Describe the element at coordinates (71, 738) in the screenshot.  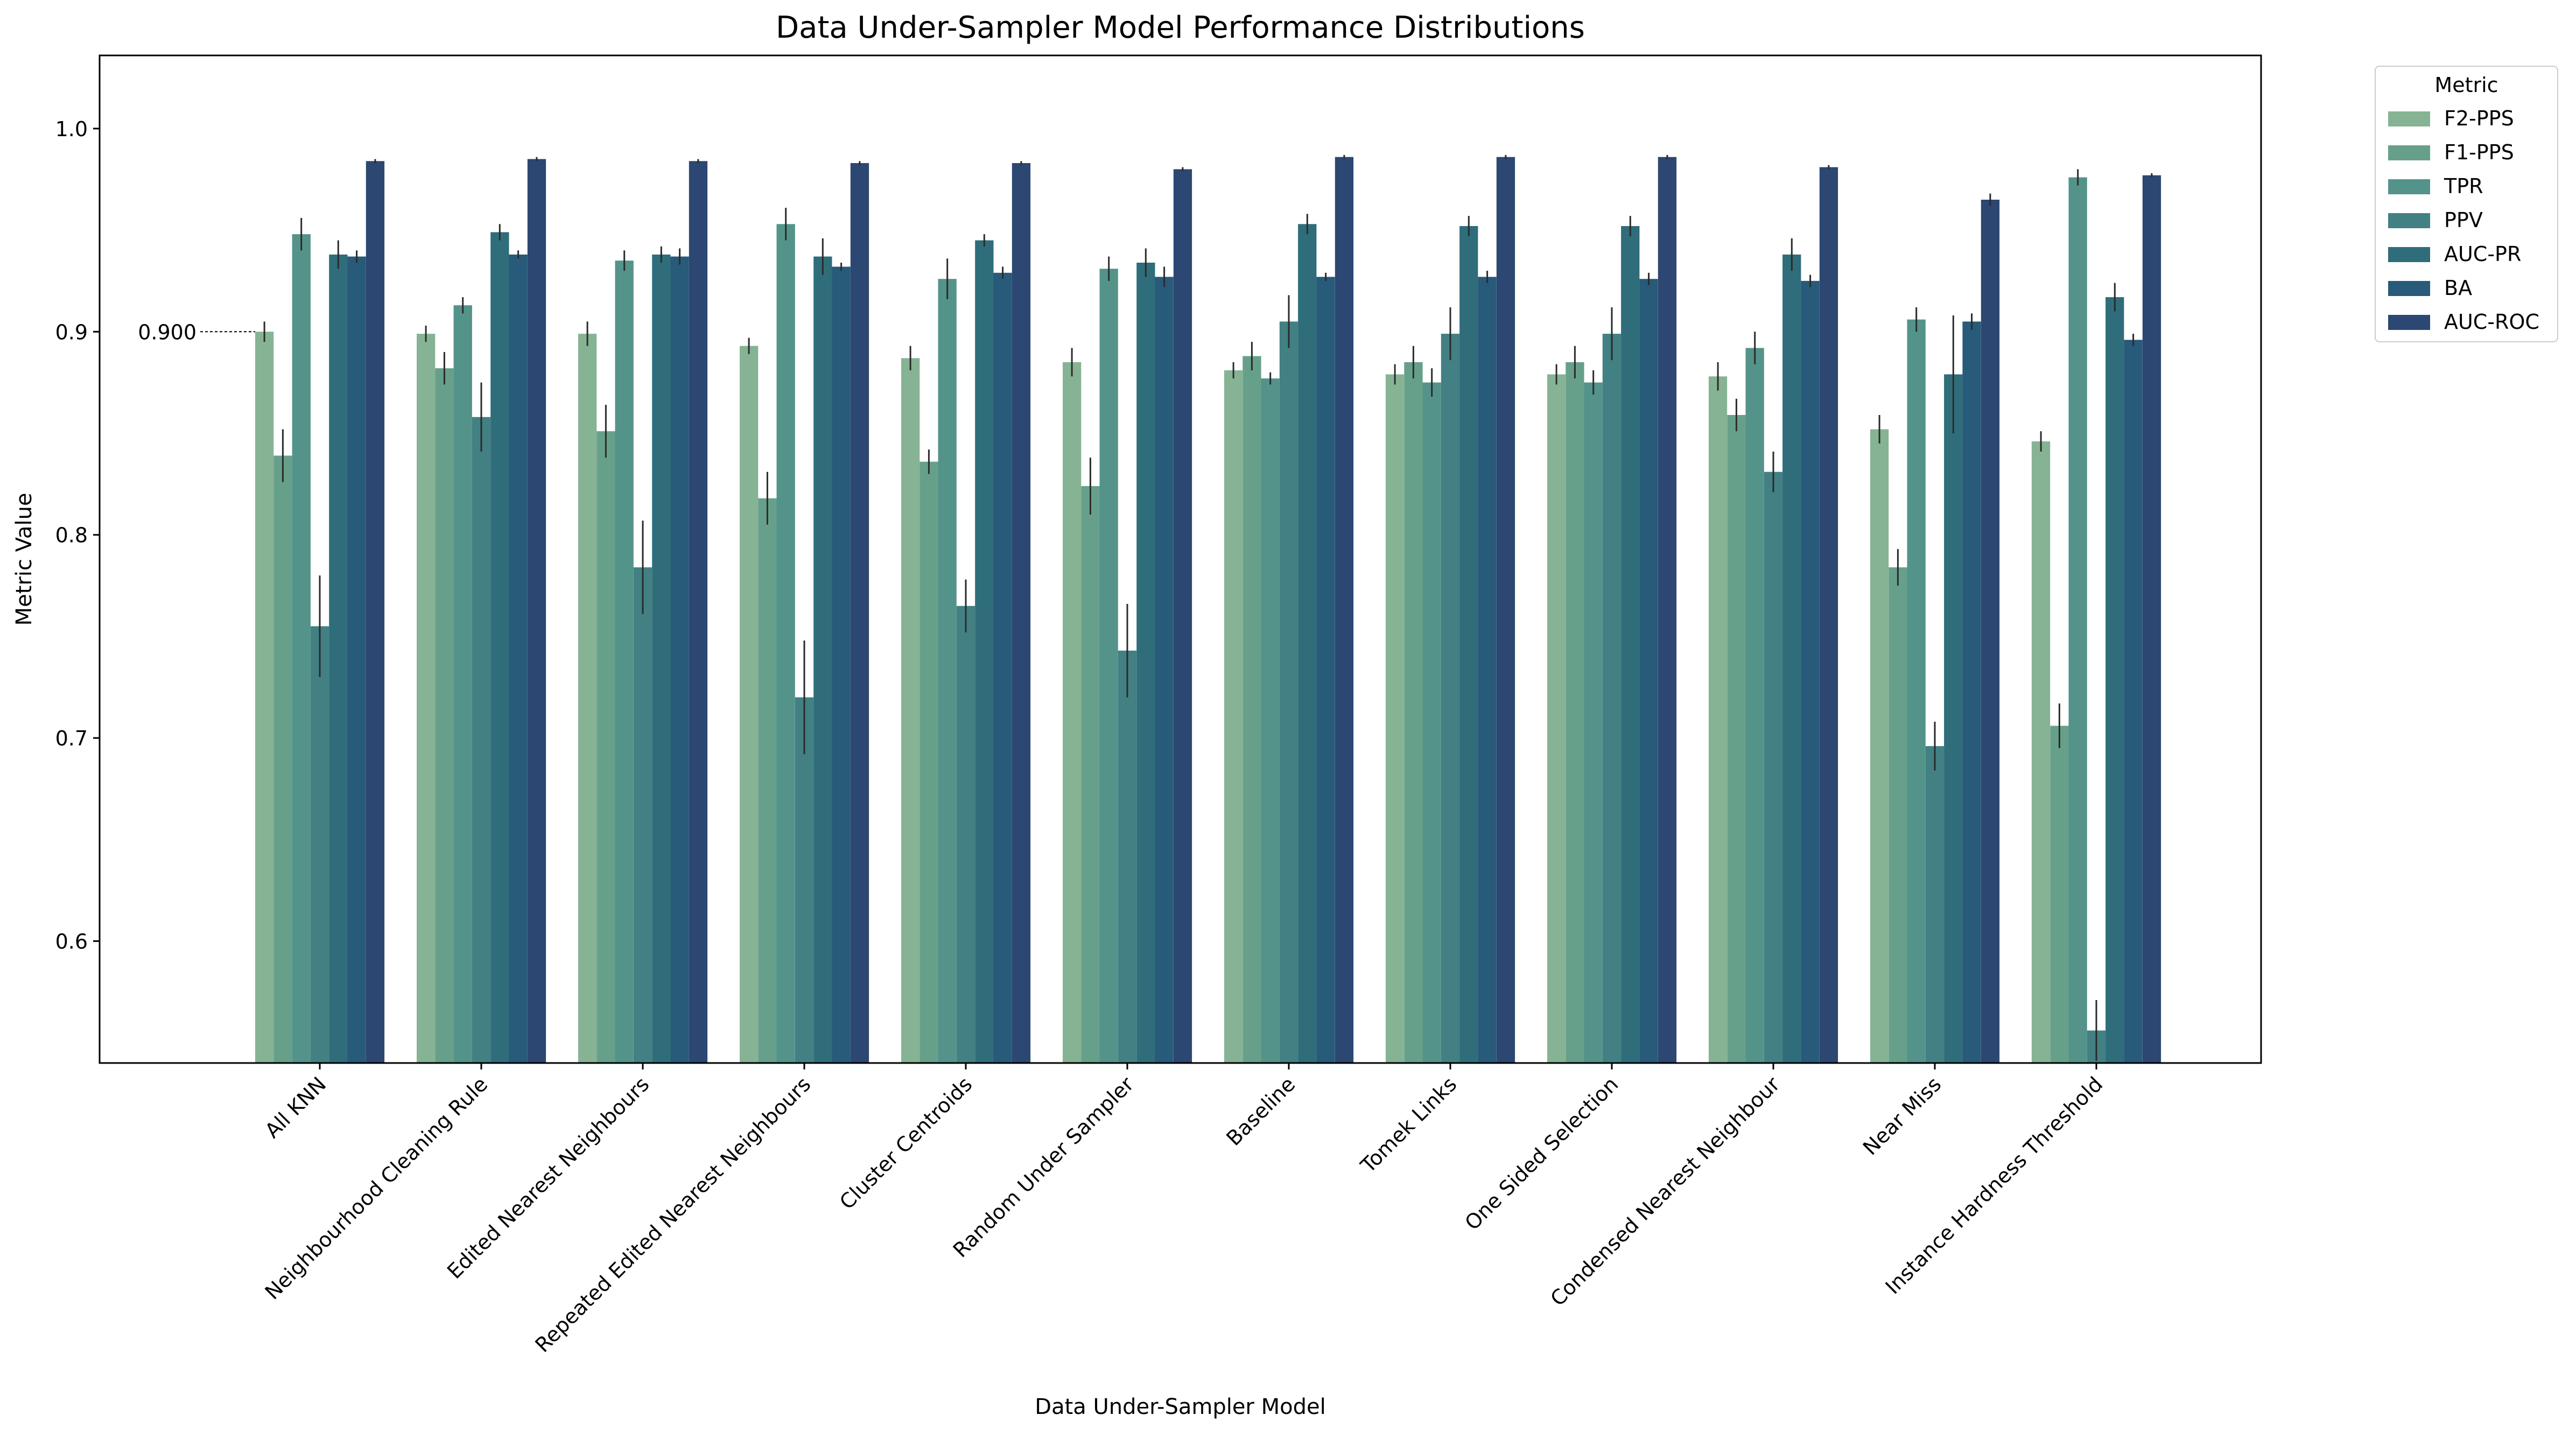
I see `y-tick-label: 0.7` at that location.